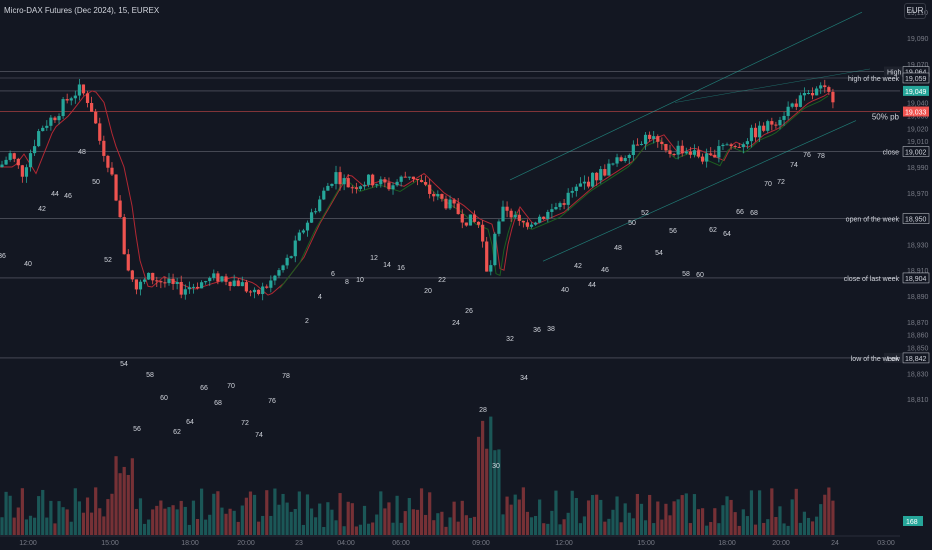 This screenshot has height=550, width=932. What do you see at coordinates (886, 543) in the screenshot?
I see `x-axis-tick-label: 03:00` at bounding box center [886, 543].